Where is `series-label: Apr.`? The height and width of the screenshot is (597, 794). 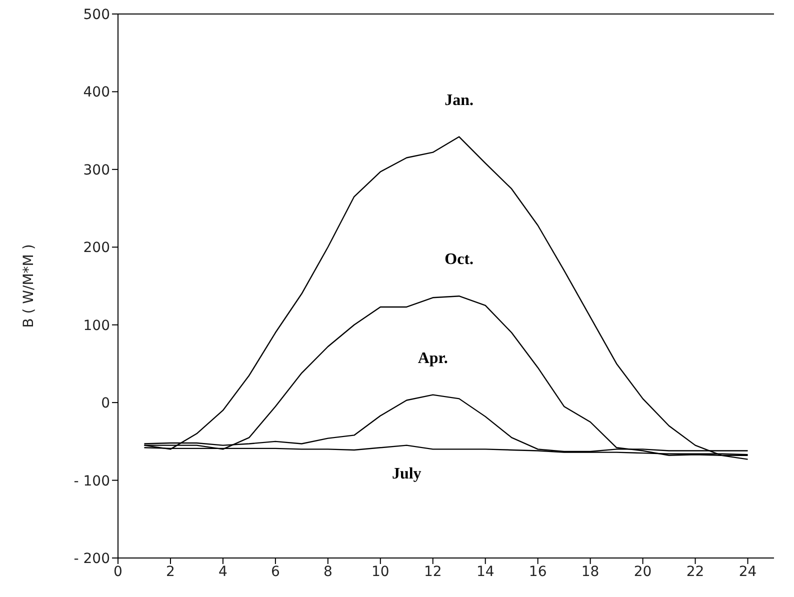
series-label: Apr. is located at coordinates (433, 358).